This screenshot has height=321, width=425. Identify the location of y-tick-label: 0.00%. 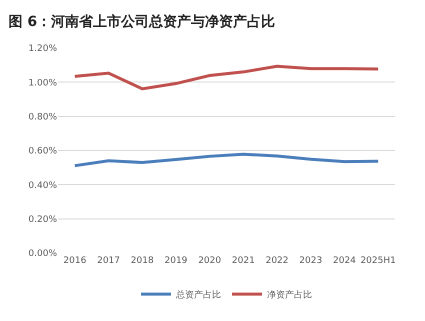
(43, 254).